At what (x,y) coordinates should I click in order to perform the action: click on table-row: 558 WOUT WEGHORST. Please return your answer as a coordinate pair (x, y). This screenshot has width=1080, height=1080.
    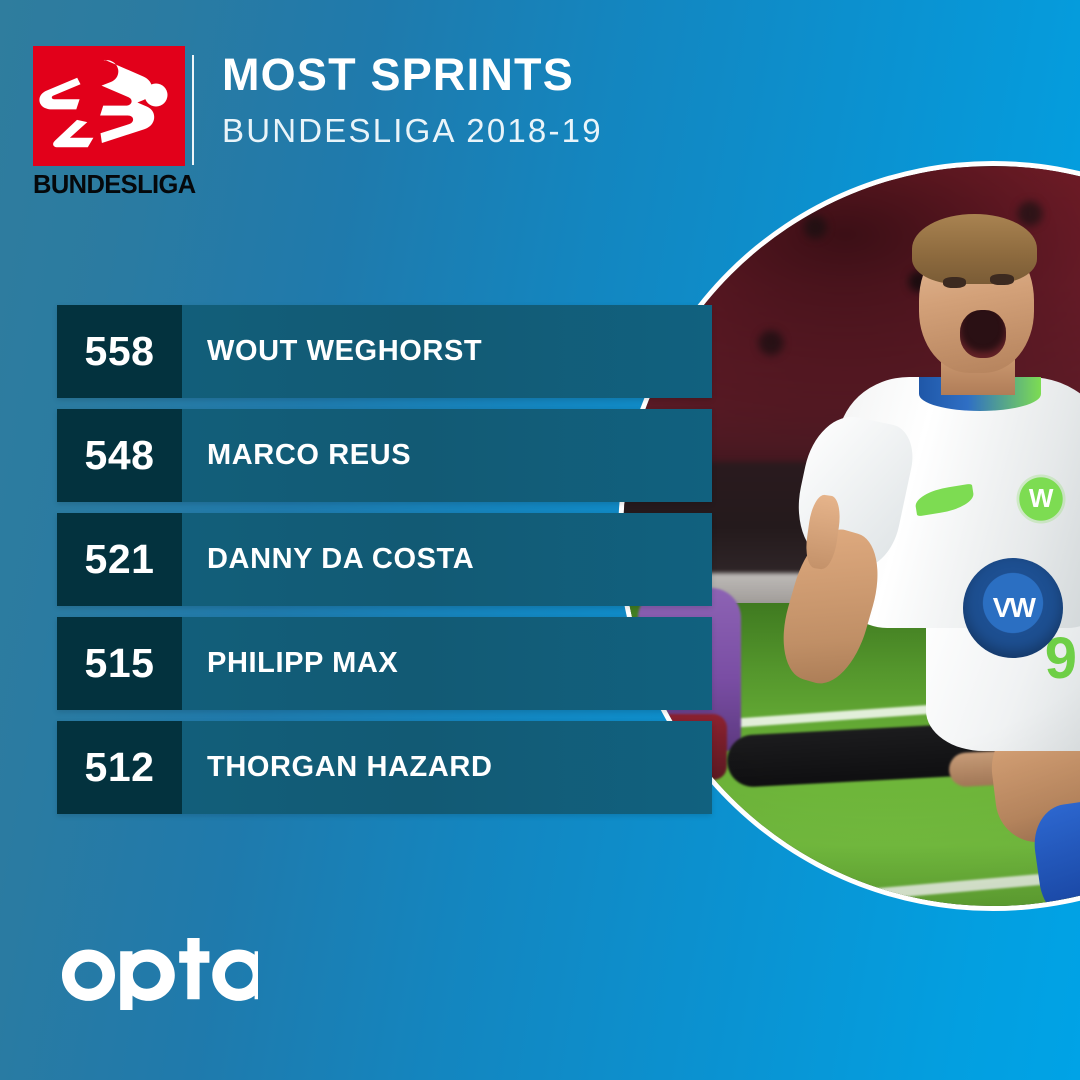
    Looking at the image, I should click on (384, 351).